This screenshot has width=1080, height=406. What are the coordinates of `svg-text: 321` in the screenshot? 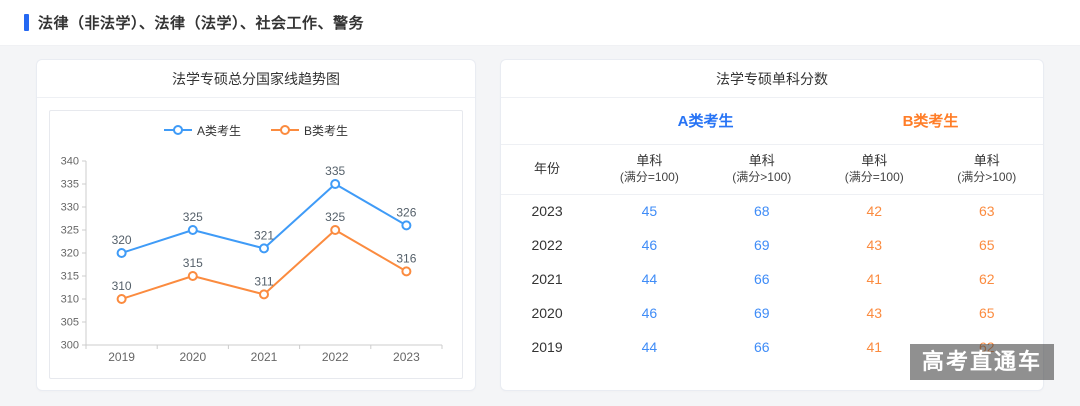 It's located at (264, 235).